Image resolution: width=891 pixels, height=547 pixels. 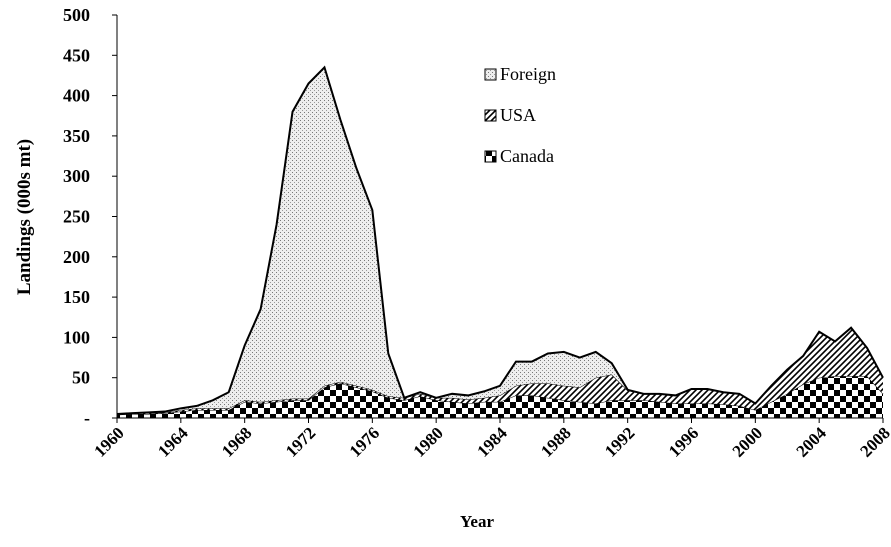 I want to click on y-tick-label: 450, so click(x=76, y=55).